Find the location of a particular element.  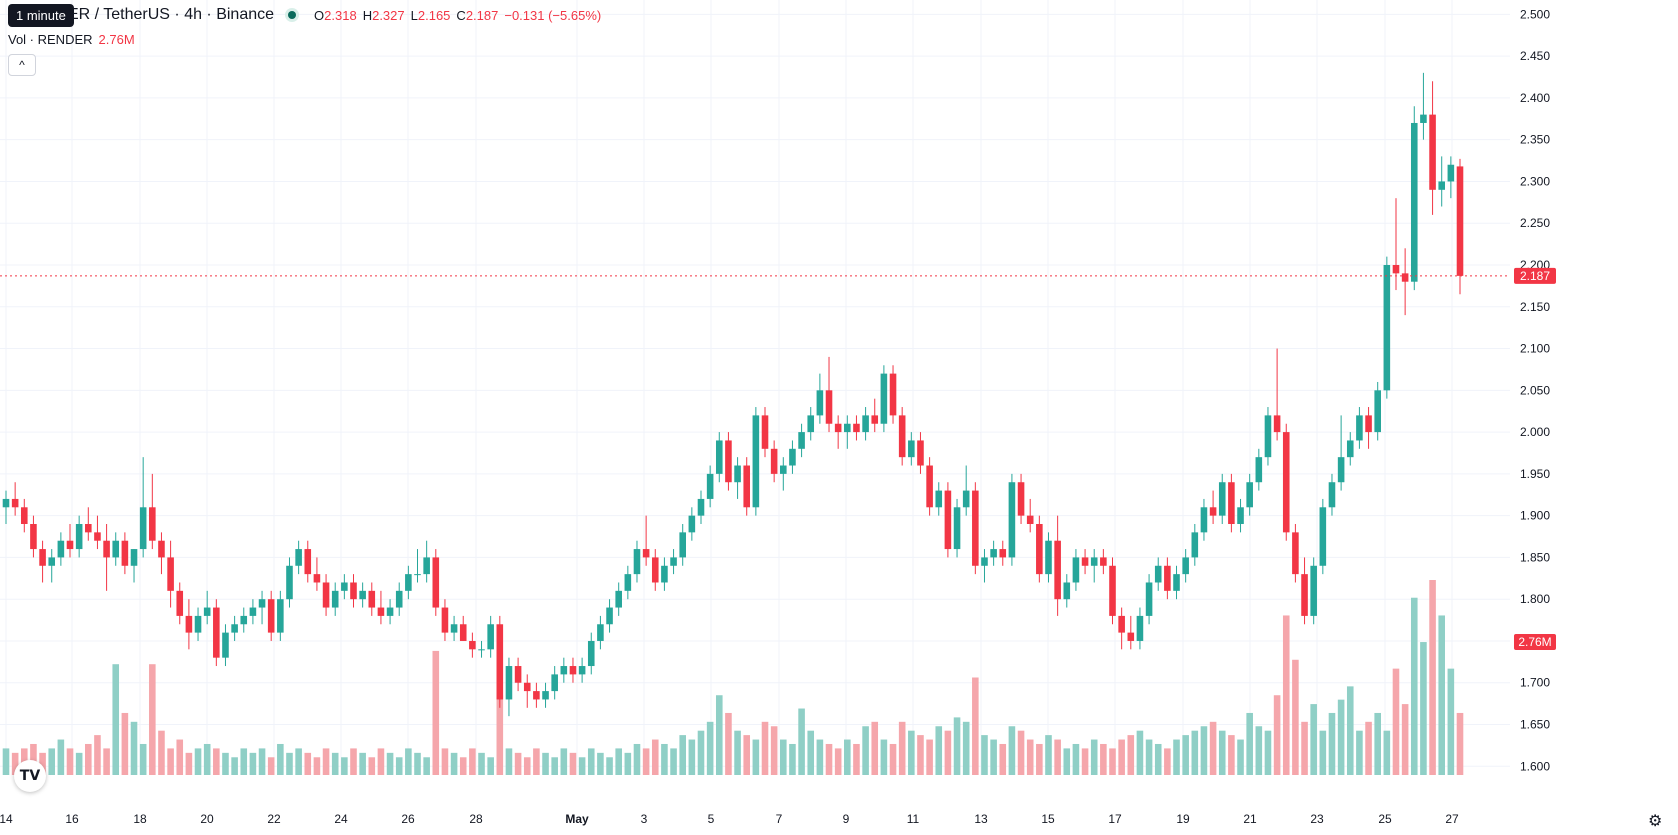

price-labels: 2.187 2.76M is located at coordinates (1535, 458).